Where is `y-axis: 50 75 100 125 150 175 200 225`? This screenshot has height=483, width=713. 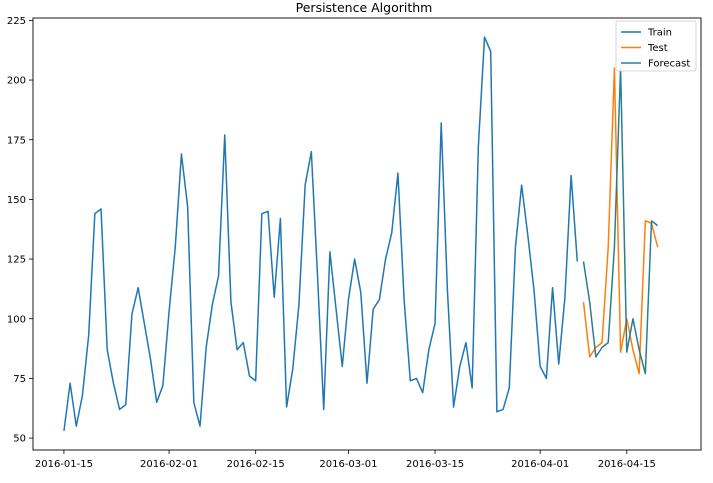
y-axis: 50 75 100 125 150 175 200 225 is located at coordinates (20, 230).